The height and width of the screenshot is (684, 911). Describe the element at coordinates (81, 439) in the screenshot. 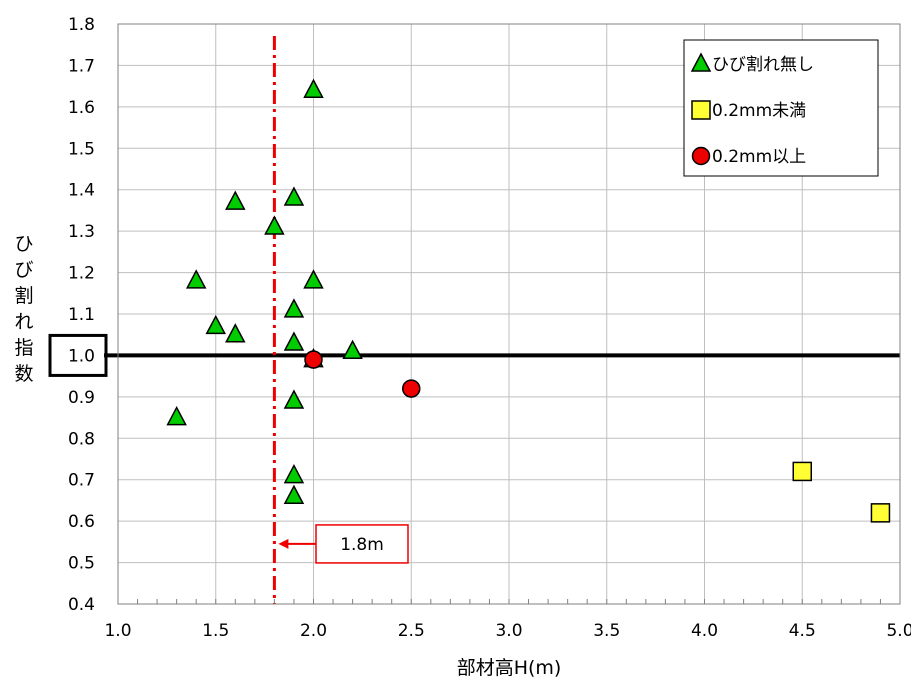

I see `y-tick-label: 0.8` at that location.